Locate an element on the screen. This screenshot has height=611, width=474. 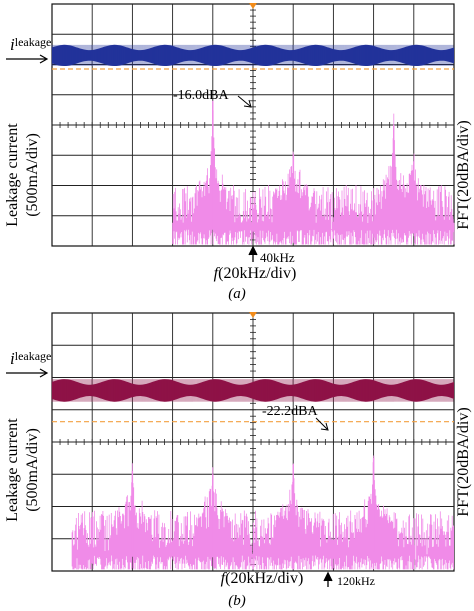
panel-b-xlabel-rest: (20kHz/div) is located at coordinates (264, 578).